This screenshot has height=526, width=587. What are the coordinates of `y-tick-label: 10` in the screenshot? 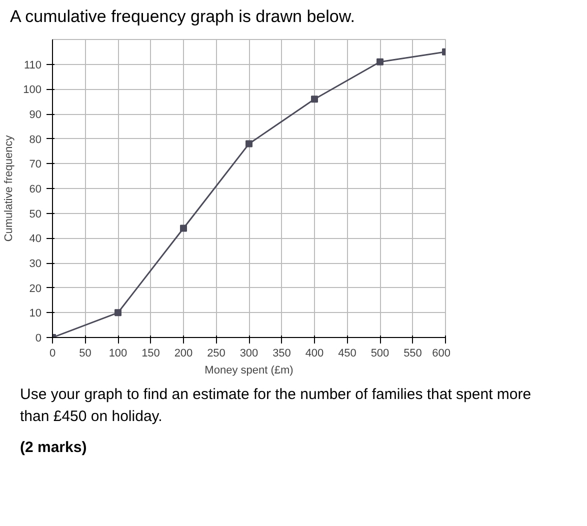 It's located at (35, 314).